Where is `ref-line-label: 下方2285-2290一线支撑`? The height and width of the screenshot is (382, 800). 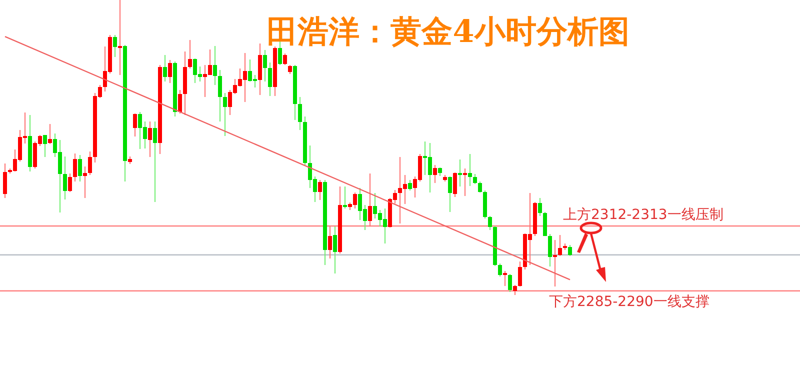
ref-line-label: 下方2285-2290一线支撑 is located at coordinates (629, 302).